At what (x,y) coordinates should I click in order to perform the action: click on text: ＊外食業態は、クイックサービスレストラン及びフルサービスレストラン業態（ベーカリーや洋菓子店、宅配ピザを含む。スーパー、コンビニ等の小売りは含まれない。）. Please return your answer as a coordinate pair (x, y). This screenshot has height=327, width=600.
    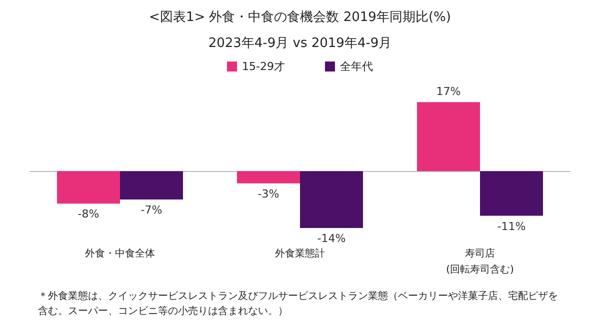
    Looking at the image, I should click on (298, 303).